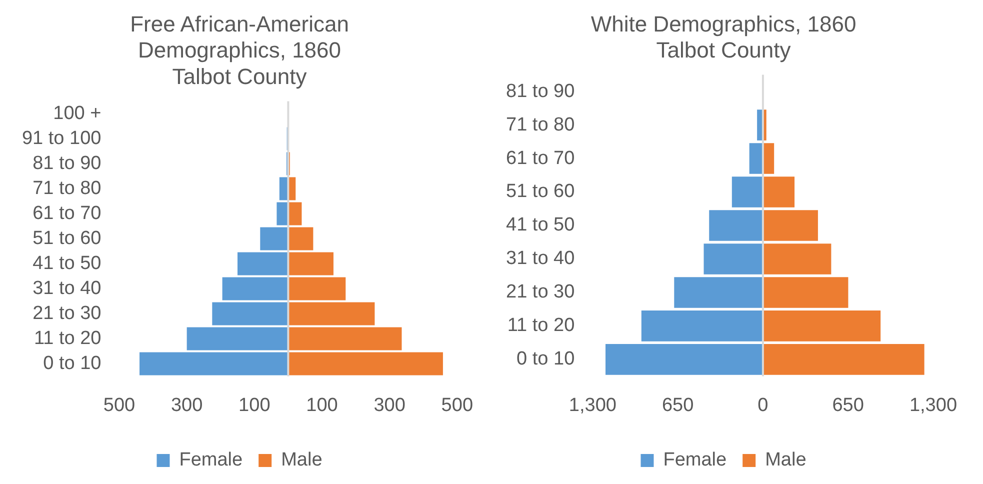 The width and height of the screenshot is (983, 484). I want to click on chart-title: Free African-American Demographics, 1860, so click(239, 37).